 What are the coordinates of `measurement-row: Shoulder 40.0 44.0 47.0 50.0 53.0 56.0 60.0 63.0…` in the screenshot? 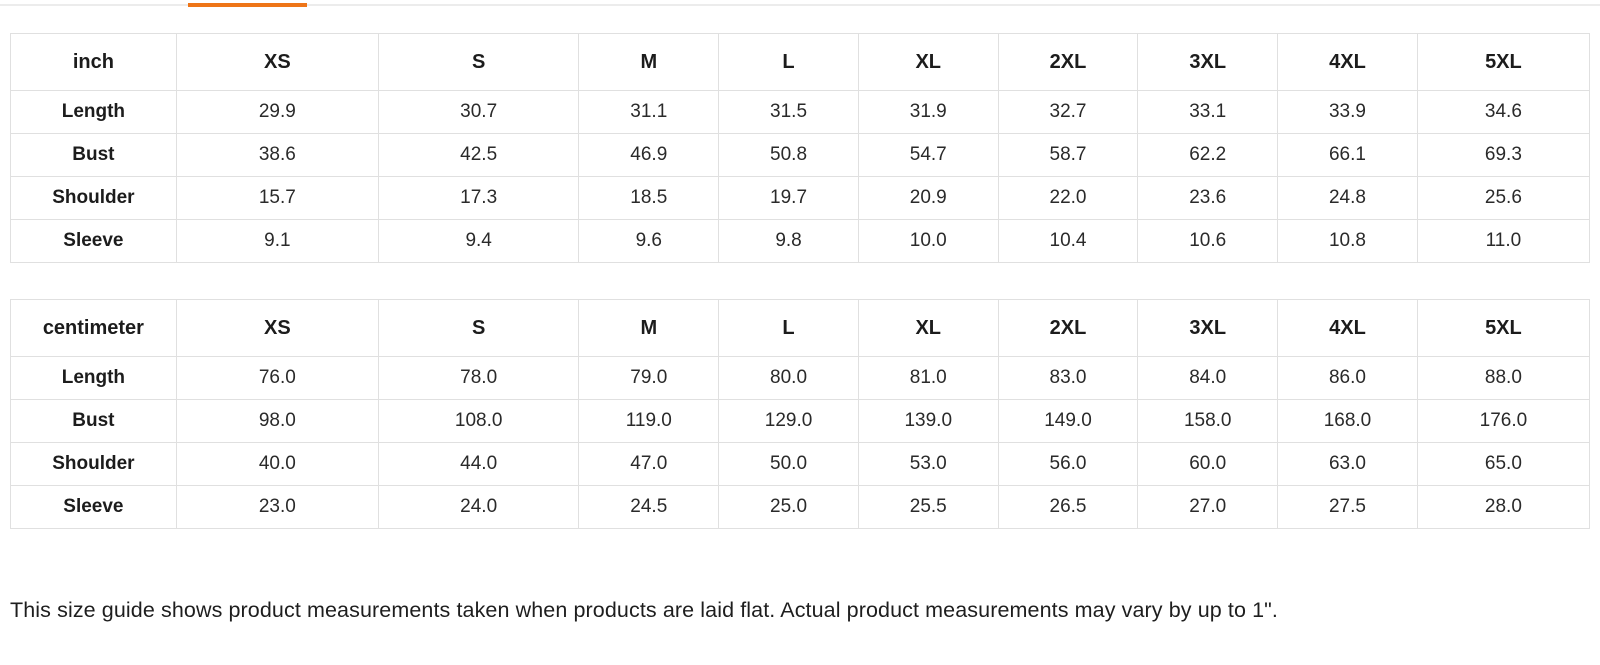 It's located at (800, 464).